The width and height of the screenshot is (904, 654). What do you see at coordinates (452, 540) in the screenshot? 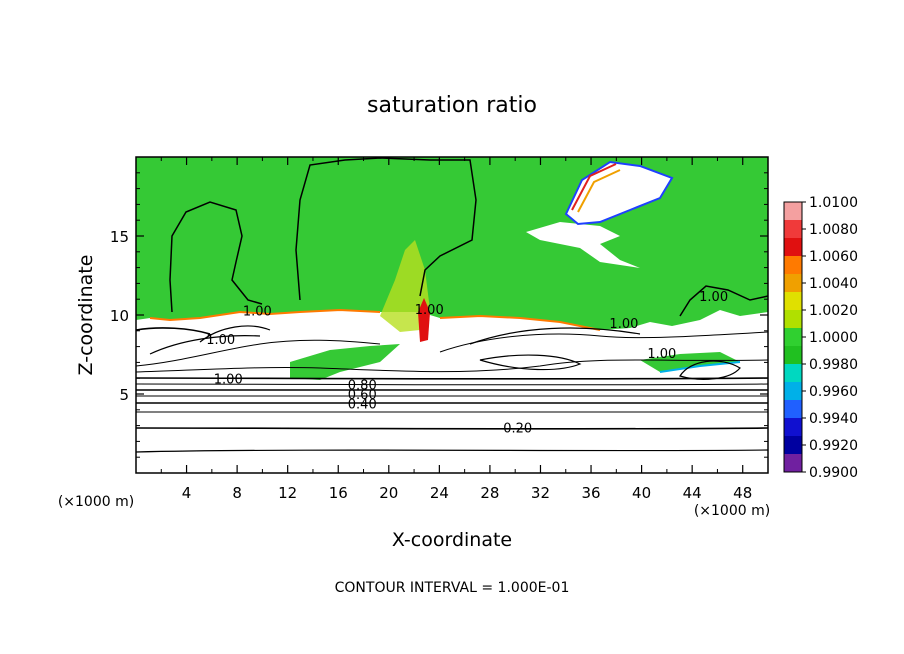
I see `x-axis-label: X-coordinate` at bounding box center [452, 540].